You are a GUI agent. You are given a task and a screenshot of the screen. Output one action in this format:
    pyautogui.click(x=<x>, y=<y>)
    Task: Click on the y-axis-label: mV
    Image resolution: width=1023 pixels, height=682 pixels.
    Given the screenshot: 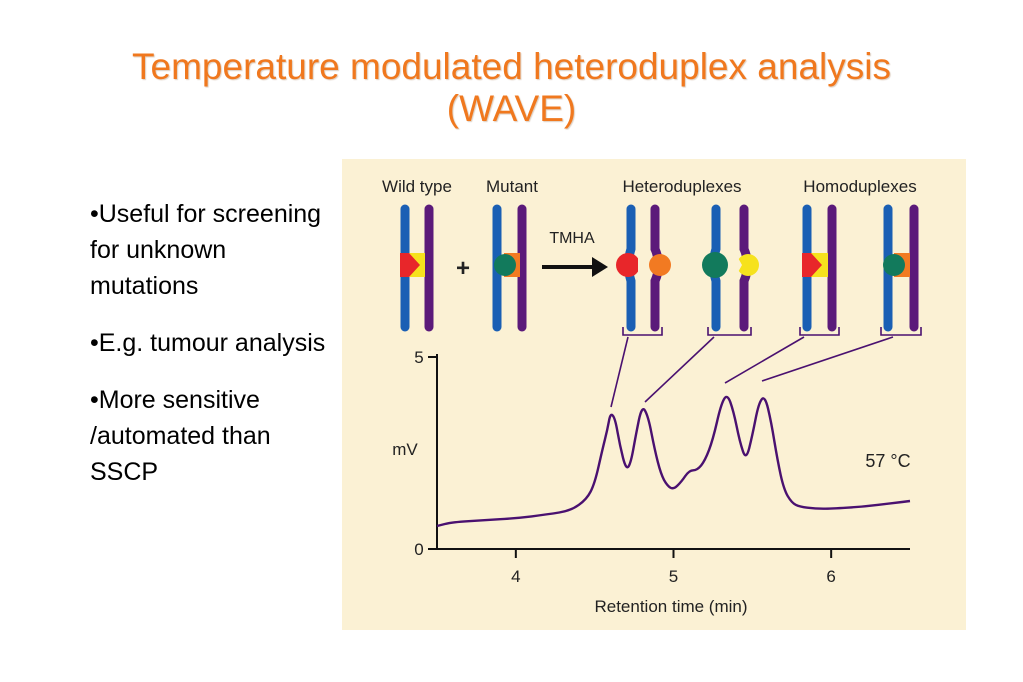 What is the action you would take?
    pyautogui.click(x=405, y=449)
    